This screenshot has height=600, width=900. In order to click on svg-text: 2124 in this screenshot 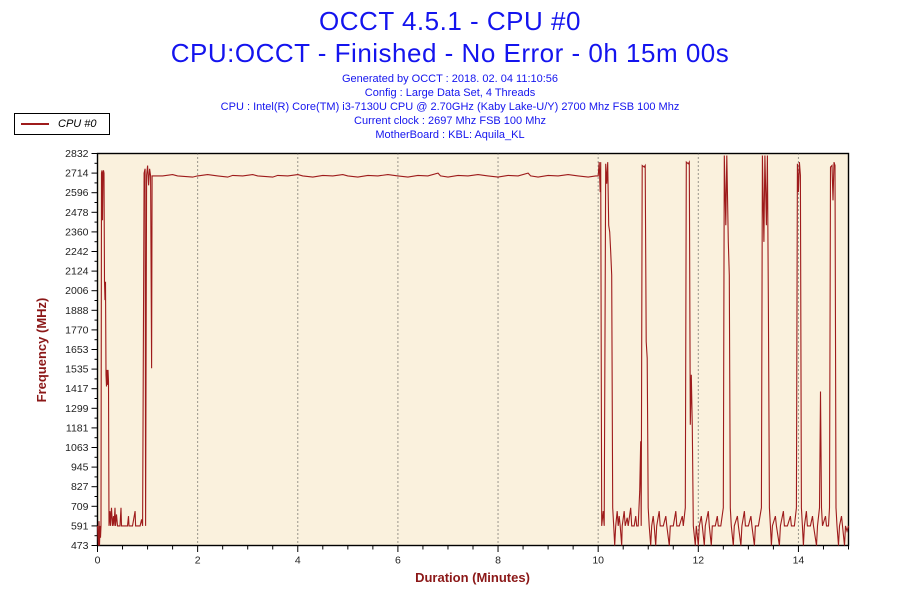, I will do `click(77, 272)`.